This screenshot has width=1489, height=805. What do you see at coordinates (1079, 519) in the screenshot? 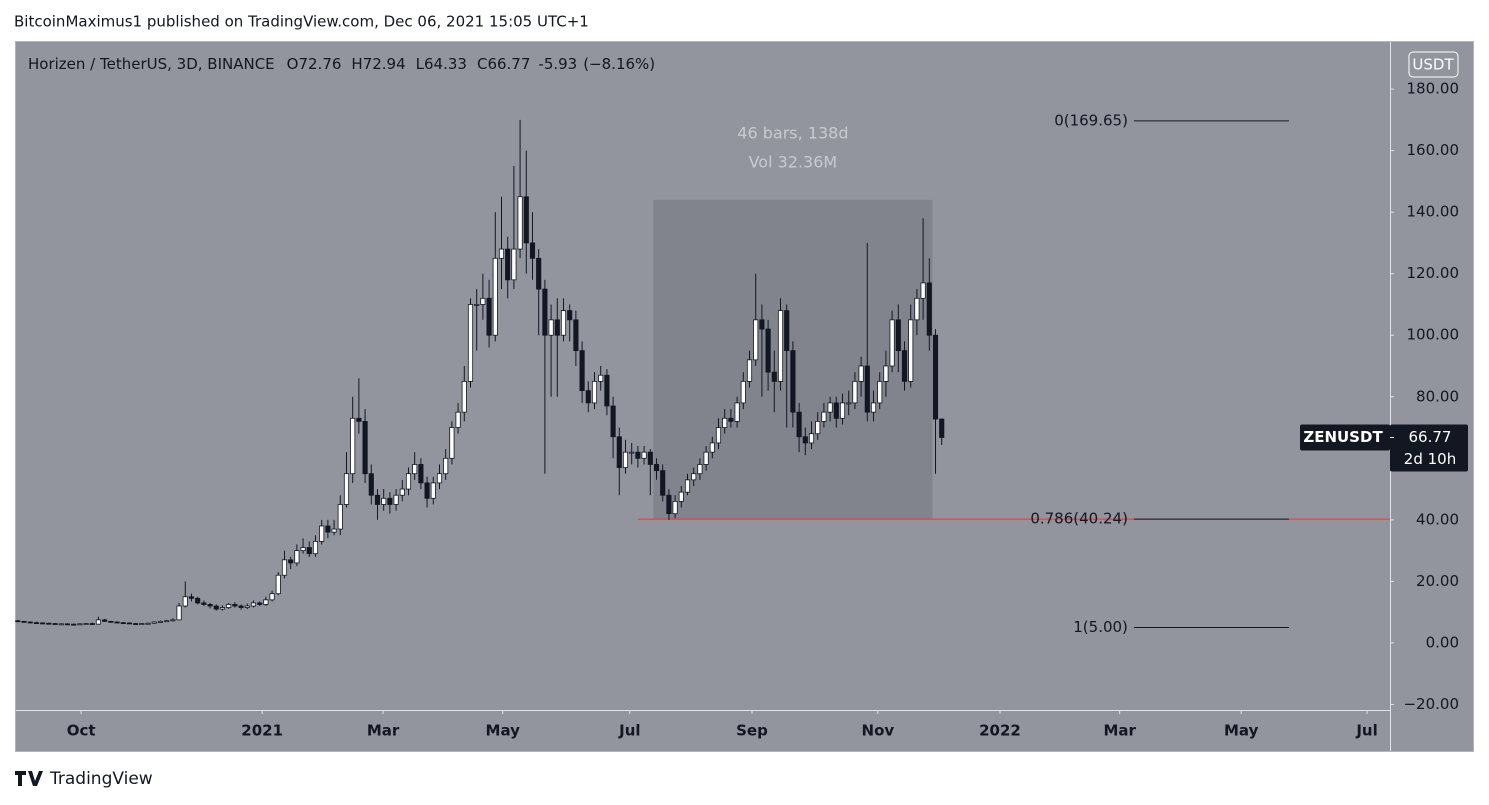
I see `fib-label: 0.786(40.24)` at bounding box center [1079, 519].